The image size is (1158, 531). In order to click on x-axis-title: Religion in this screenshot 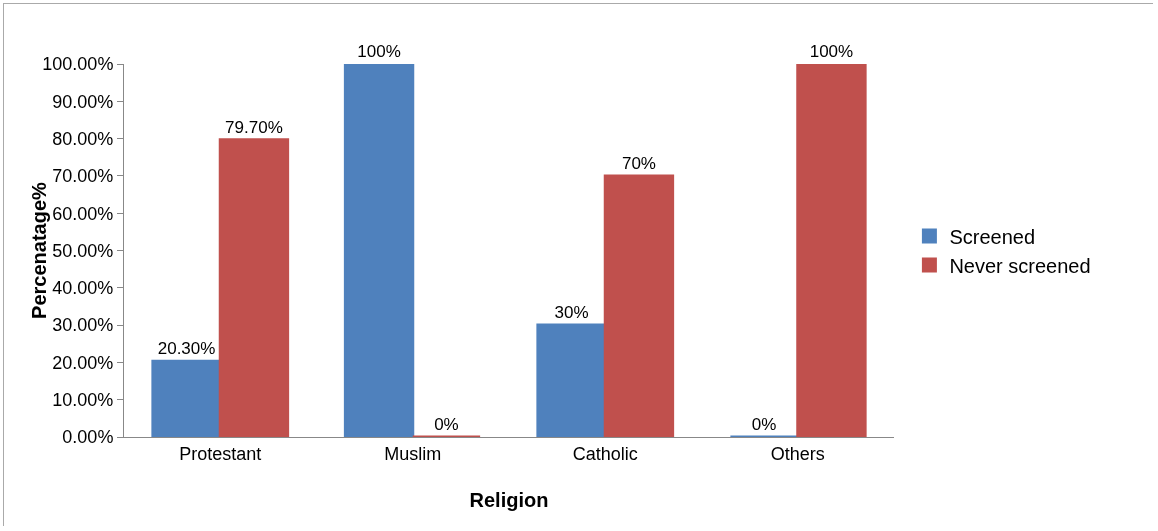, I will do `click(509, 500)`.